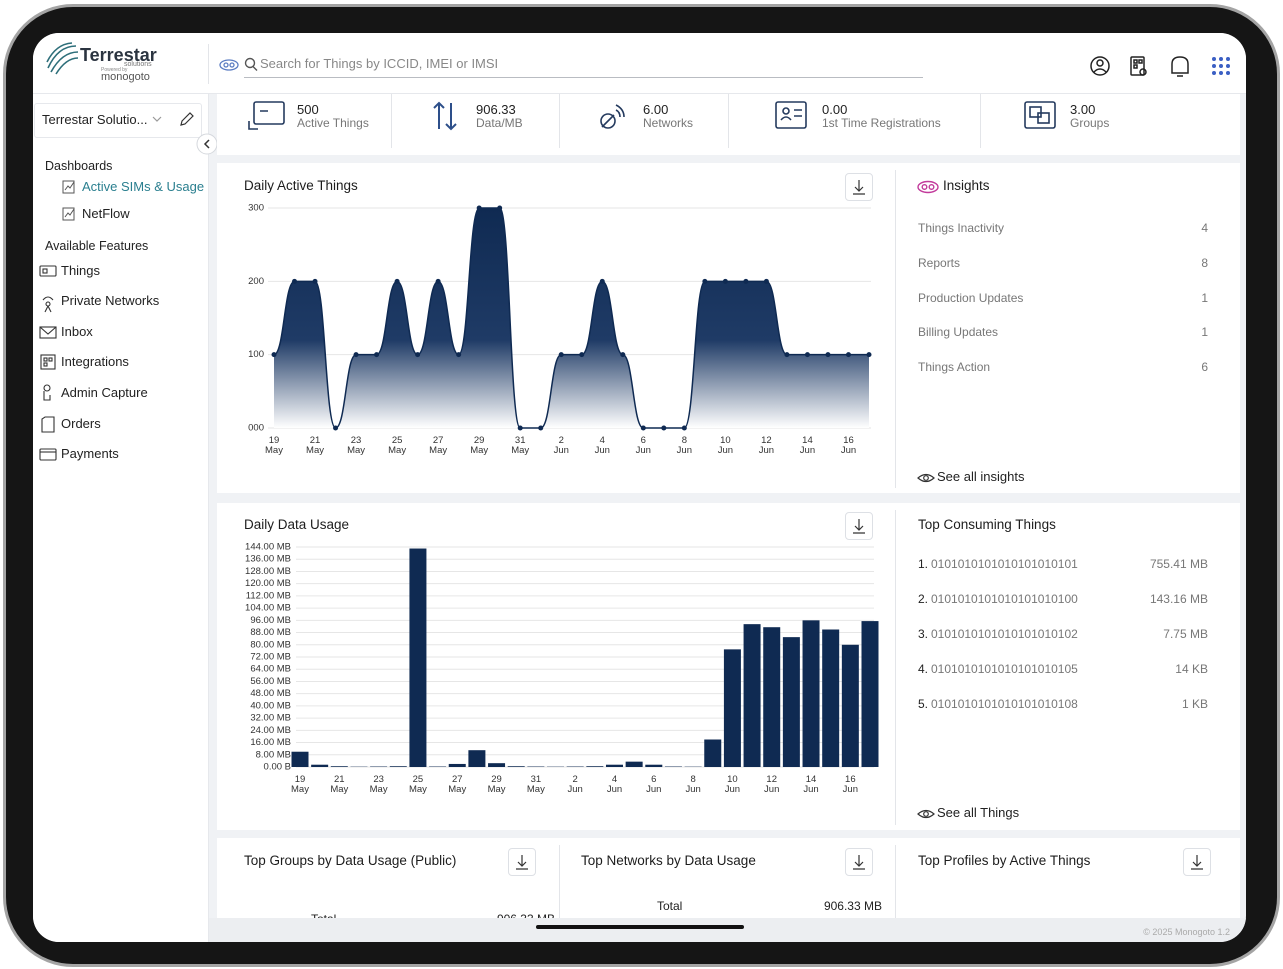 This screenshot has height=969, width=1283. Describe the element at coordinates (77, 331) in the screenshot. I see `nav-item: Inbox` at that location.